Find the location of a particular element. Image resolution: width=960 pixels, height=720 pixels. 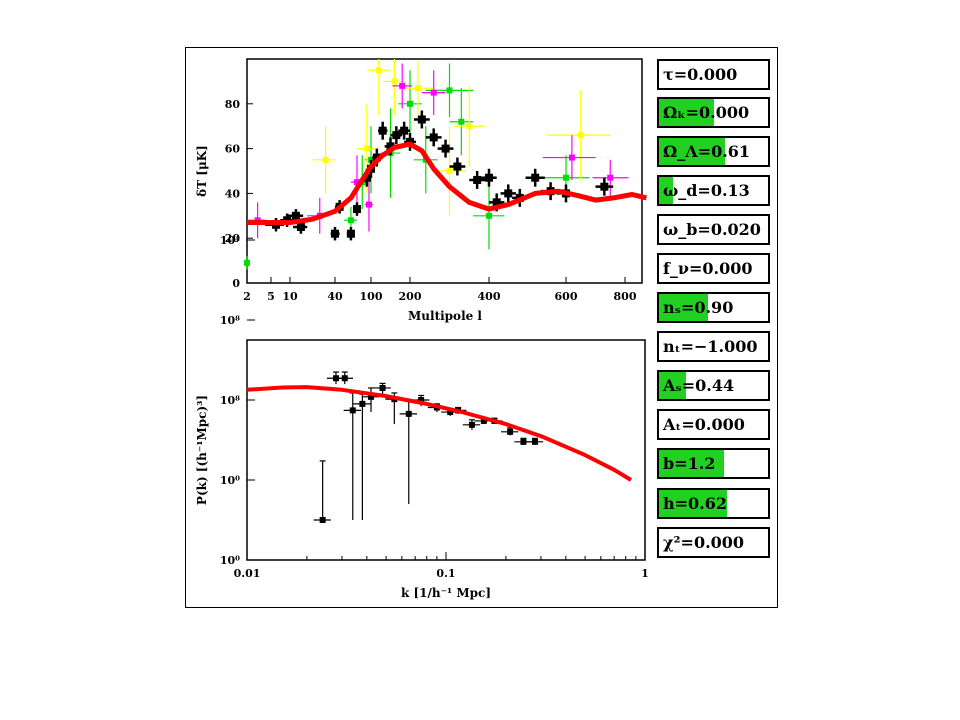

parameter-box: h=0.62 is located at coordinates (713, 503).